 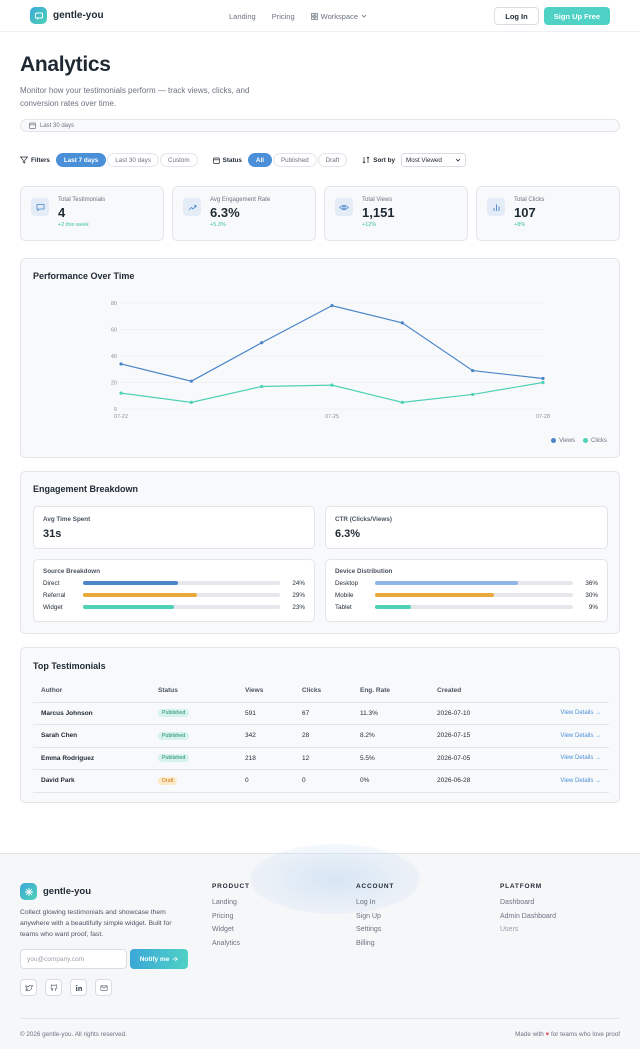 What do you see at coordinates (294, 160) in the screenshot?
I see `status-published: Published` at bounding box center [294, 160].